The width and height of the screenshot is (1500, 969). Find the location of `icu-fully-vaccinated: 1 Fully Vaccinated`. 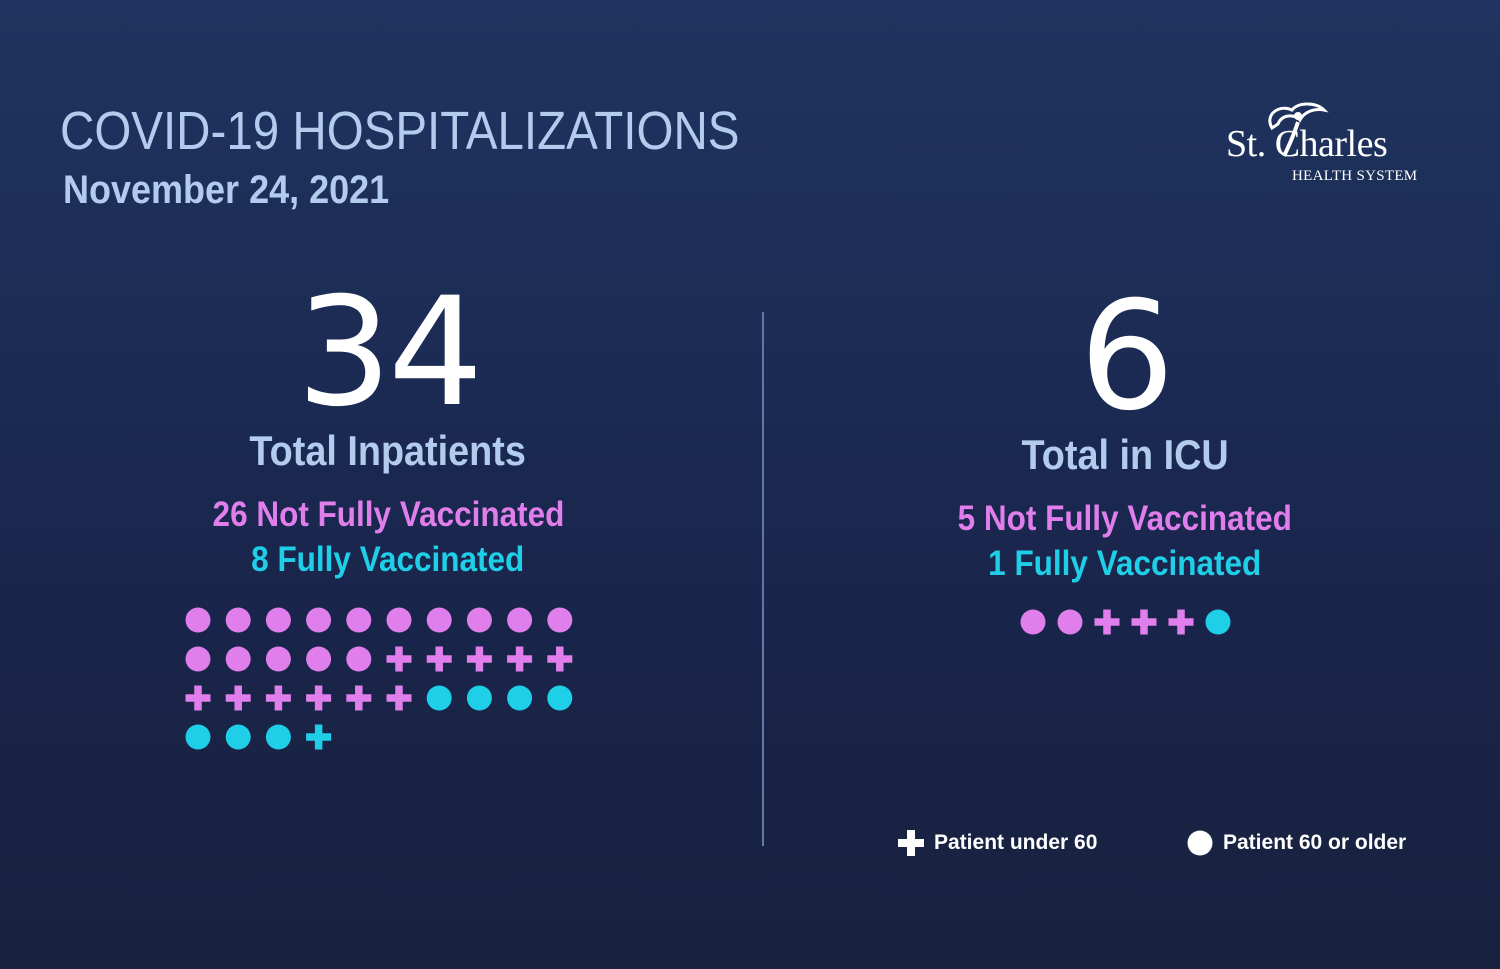

icu-fully-vaccinated: 1 Fully Vaccinated is located at coordinates (1125, 563).